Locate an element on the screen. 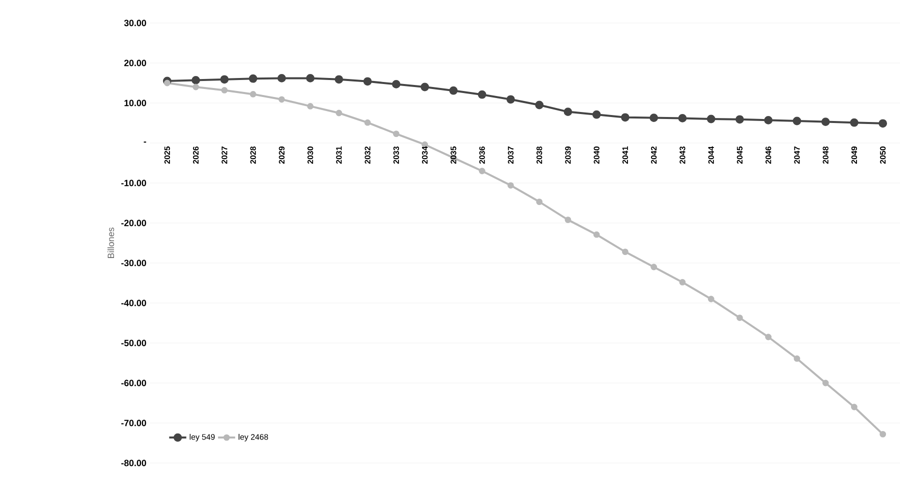 Image resolution: width=917 pixels, height=485 pixels. x-tick-label: 2044 is located at coordinates (711, 155).